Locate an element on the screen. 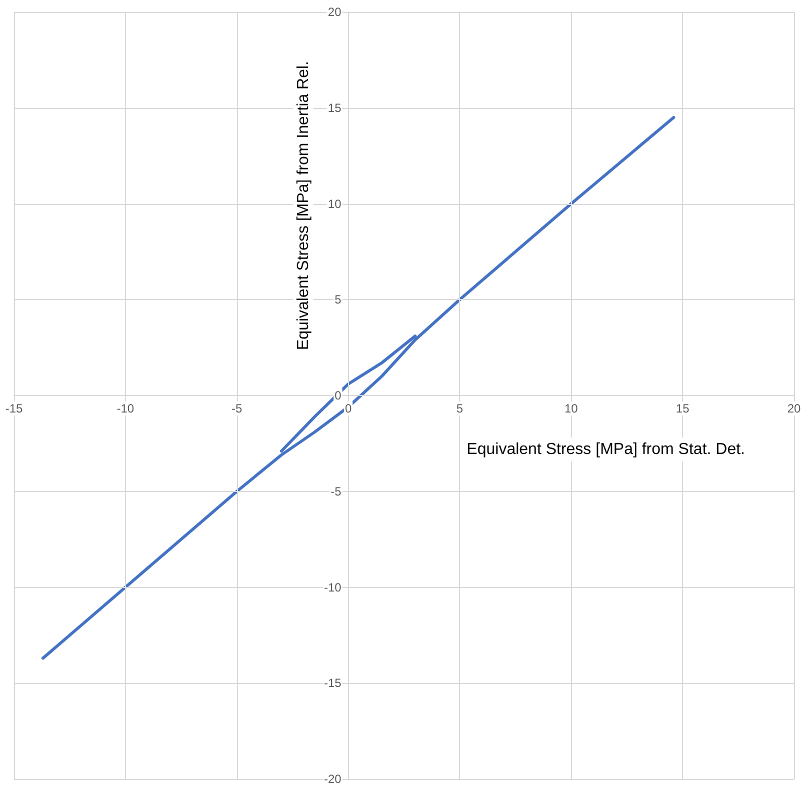 This screenshot has height=789, width=808. x-axis-title: Equivalent Stress [MPa] from Stat. Det. is located at coordinates (605, 449).